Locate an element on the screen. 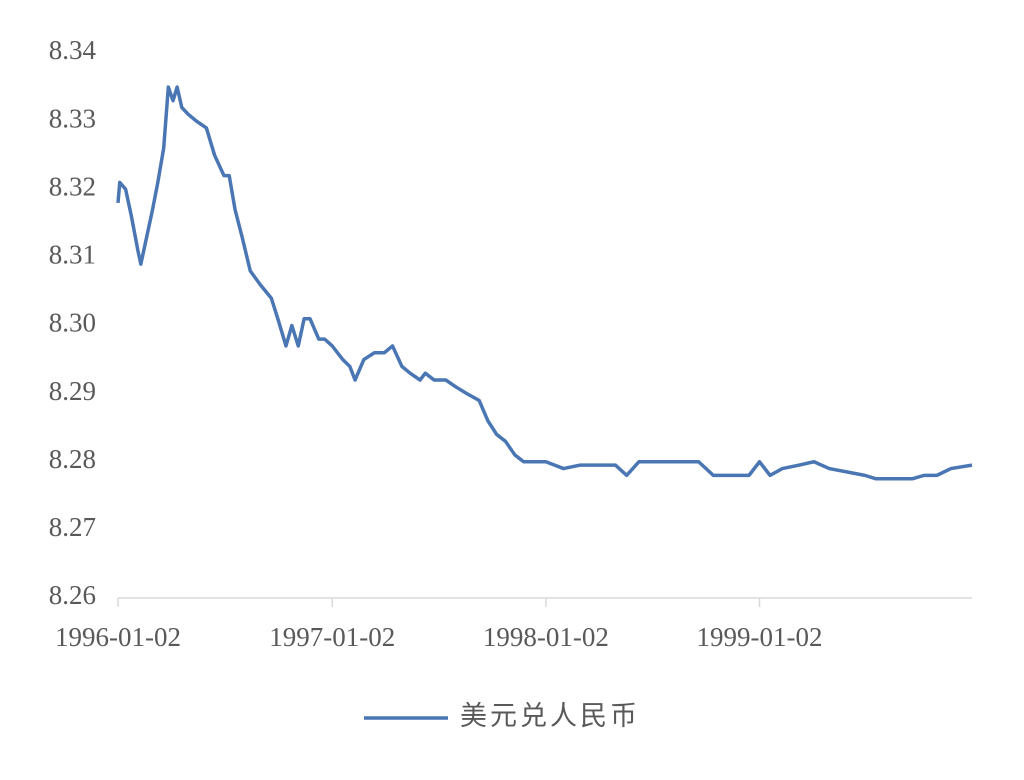 The width and height of the screenshot is (1024, 780). y-tick-label: 8.28 is located at coordinates (72, 459).